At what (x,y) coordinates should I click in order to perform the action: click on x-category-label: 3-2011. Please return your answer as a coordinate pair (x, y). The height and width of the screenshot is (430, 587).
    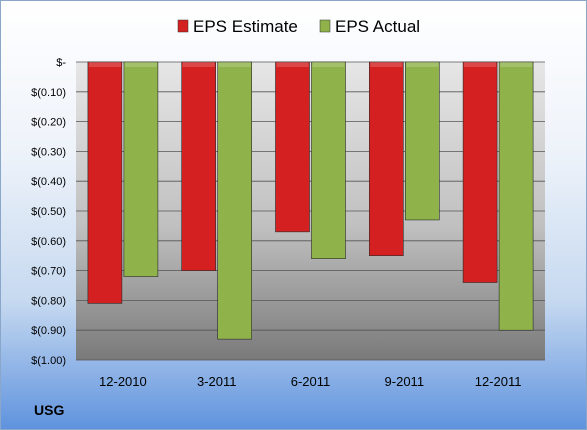
    Looking at the image, I should click on (217, 381).